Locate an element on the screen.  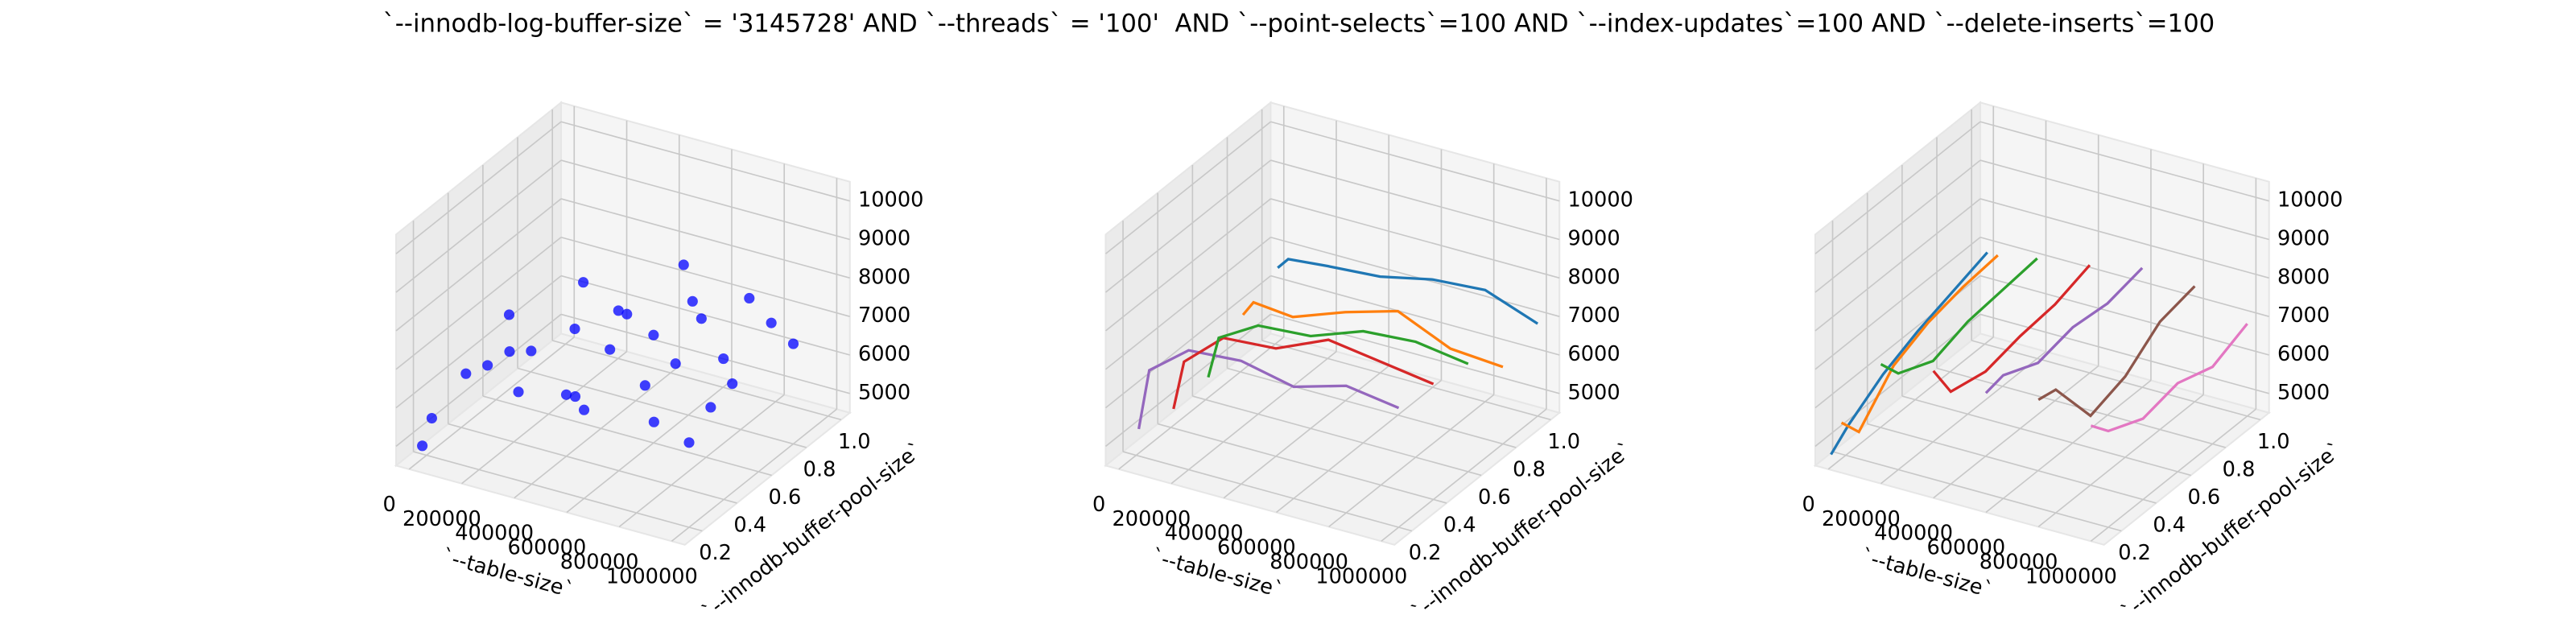
x-tick-label: 1000000 is located at coordinates (1361, 576).